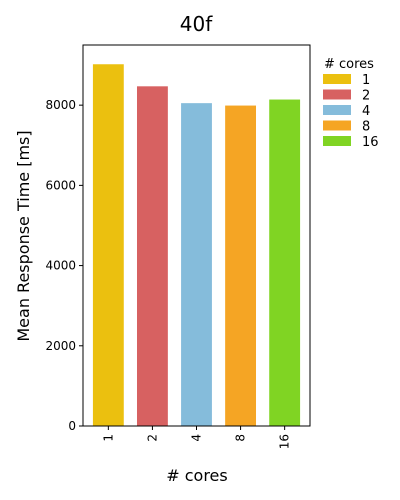 The height and width of the screenshot is (500, 400). Describe the element at coordinates (60, 105) in the screenshot. I see `y-tick-label: 8000` at that location.